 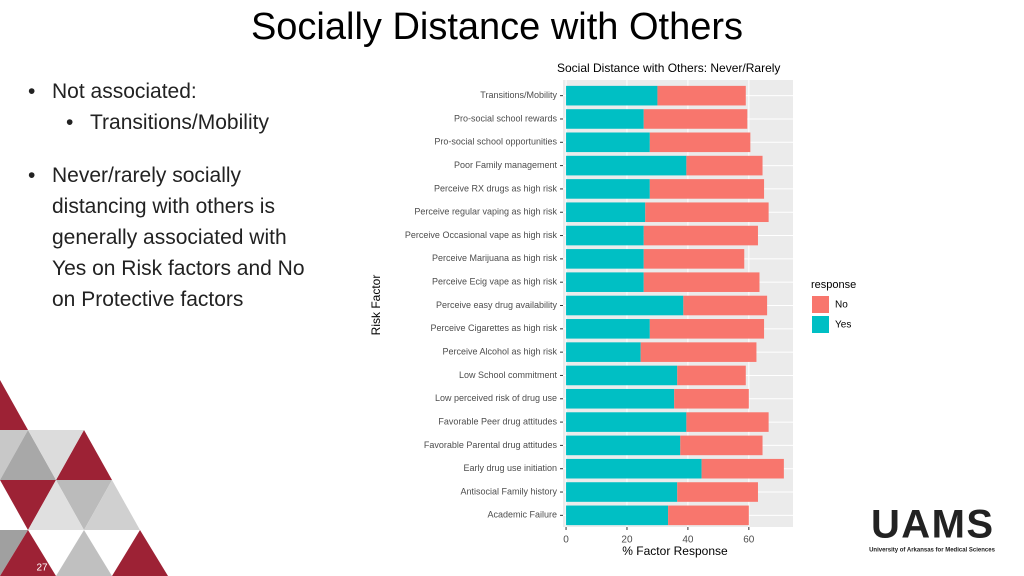 What do you see at coordinates (508, 491) in the screenshot?
I see `y-tick-label: Antisocial Family history` at bounding box center [508, 491].